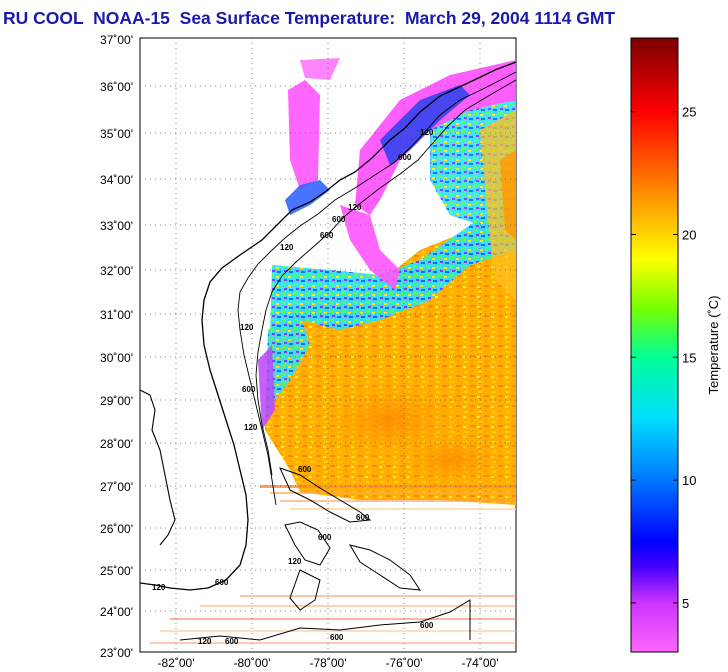 The width and height of the screenshot is (728, 672). Describe the element at coordinates (325, 495) in the screenshot. I see `coastline-bahamas-north` at that location.